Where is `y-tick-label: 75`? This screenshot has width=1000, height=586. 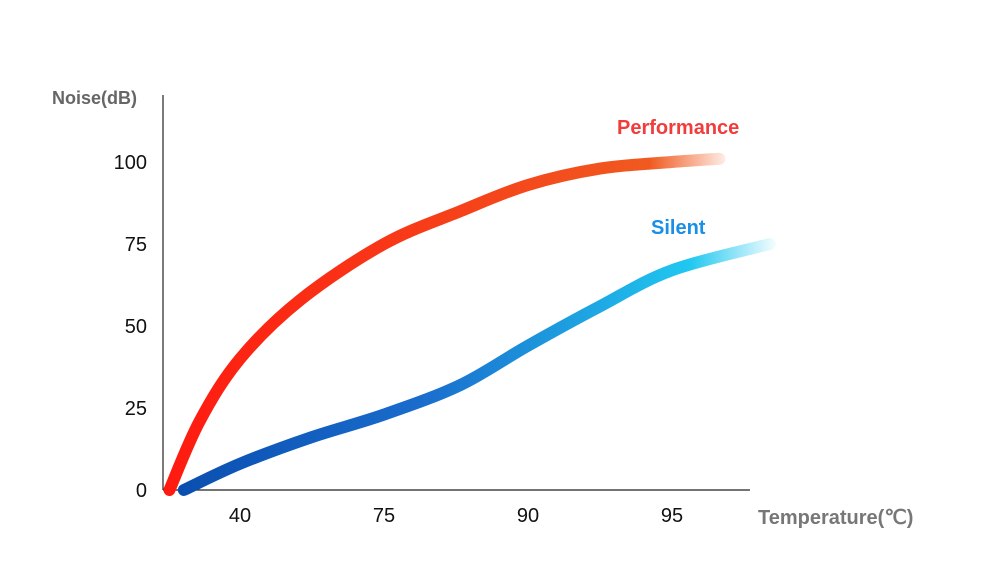
y-tick-label: 75 is located at coordinates (136, 245).